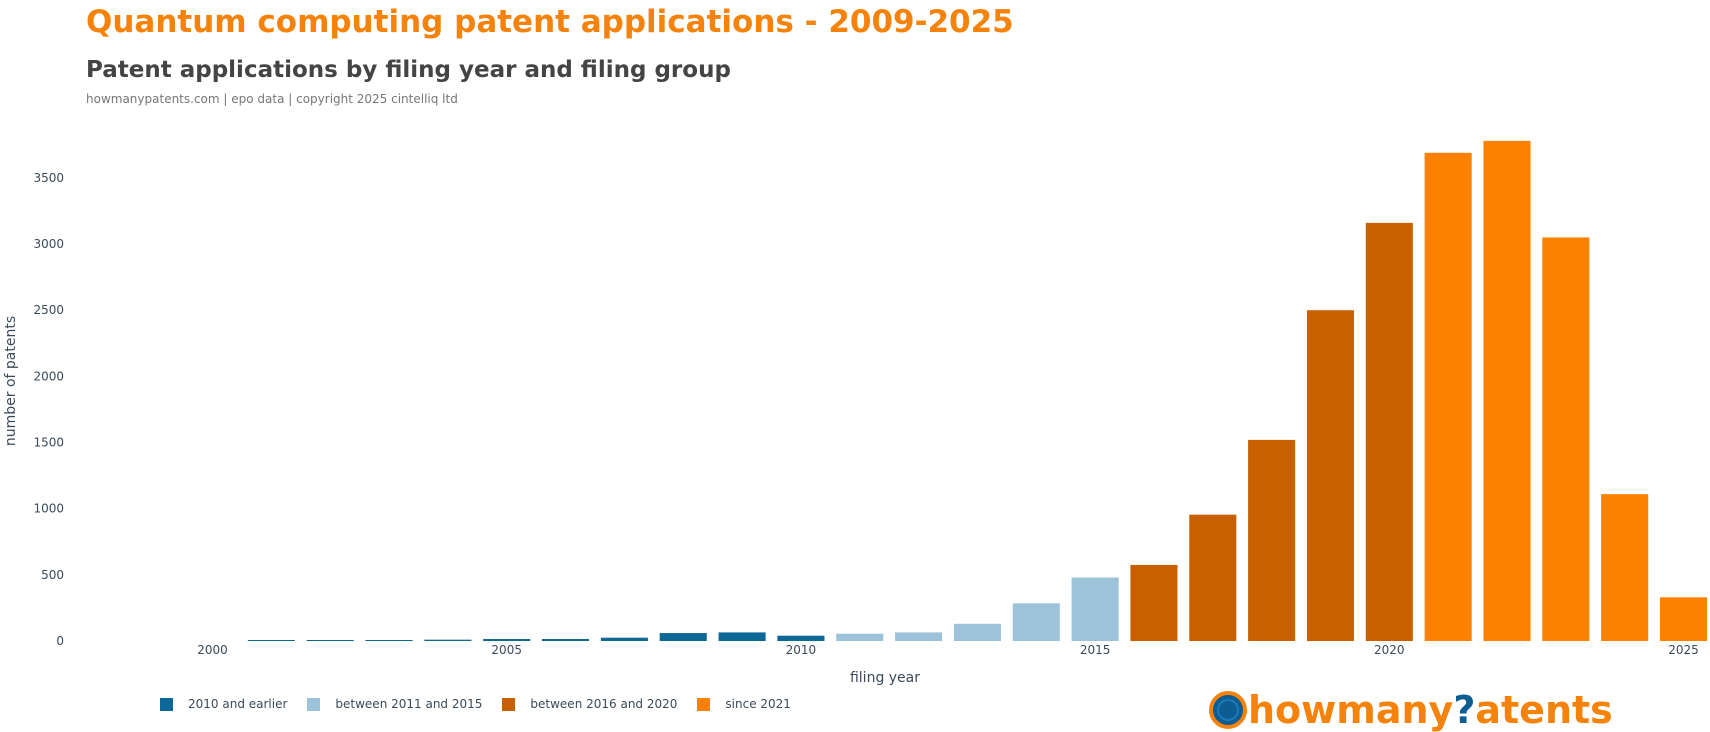 The width and height of the screenshot is (1710, 732). I want to click on bar-2011, so click(859, 637).